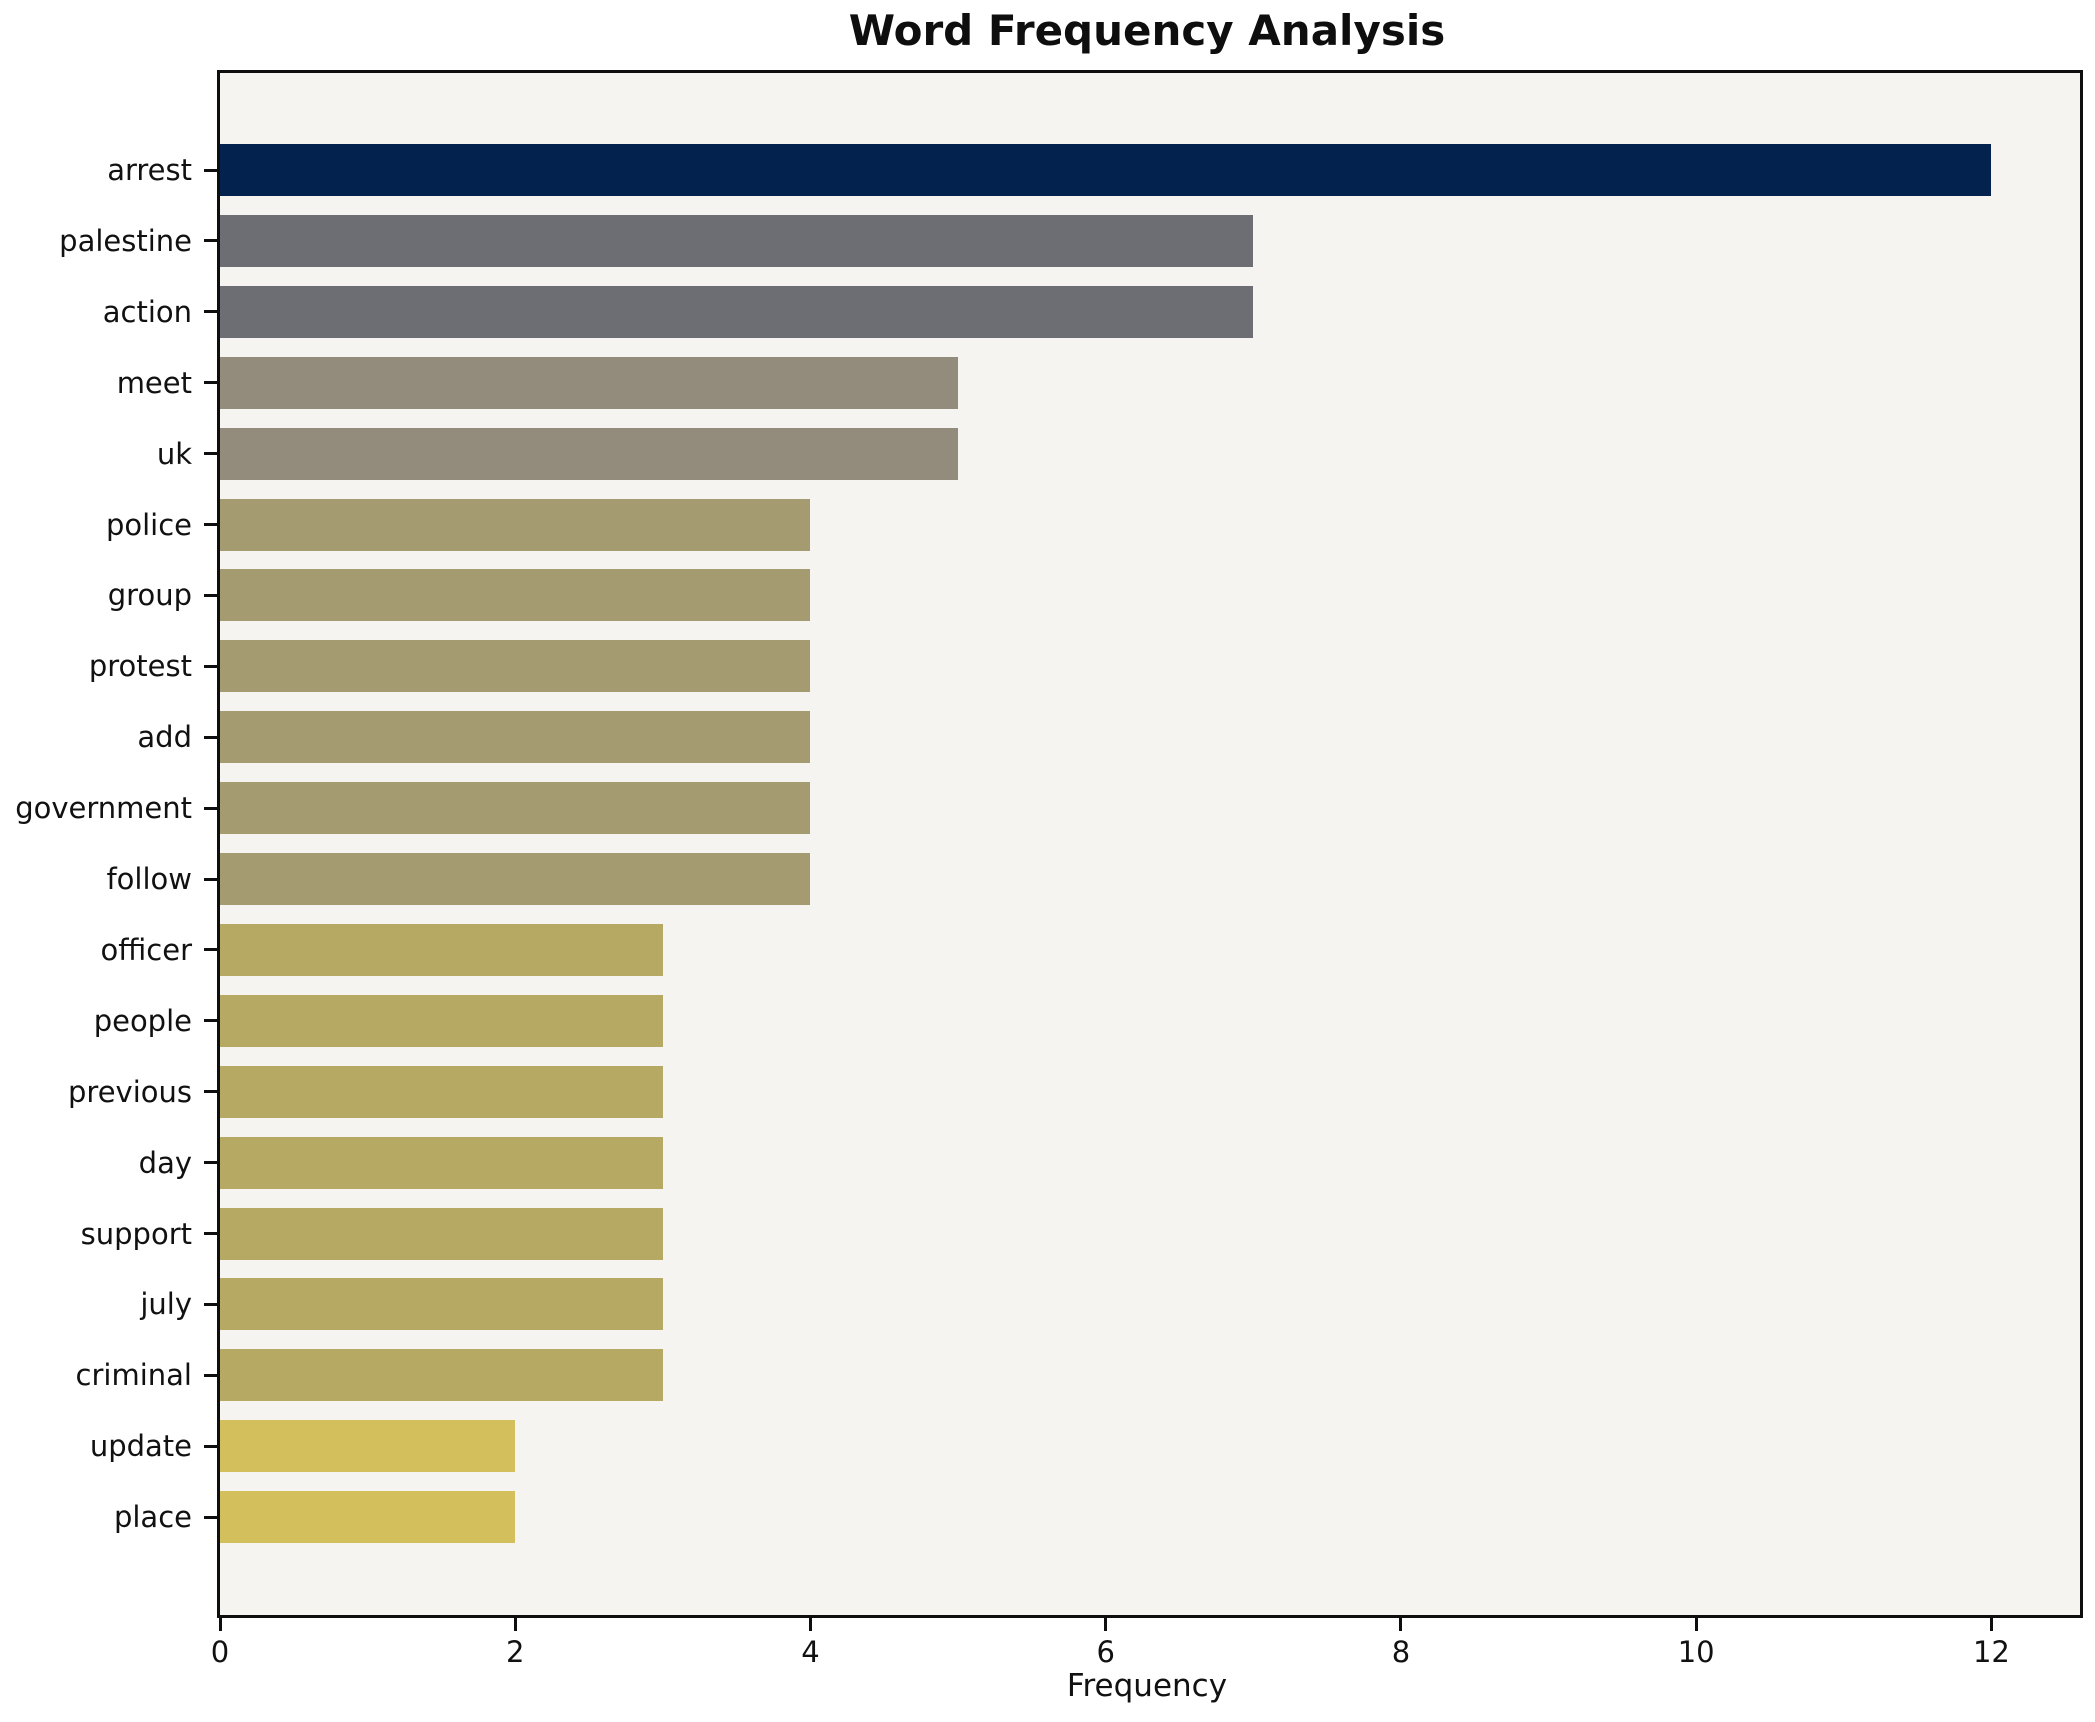 Image resolution: width=2095 pixels, height=1722 pixels. Describe the element at coordinates (515, 737) in the screenshot. I see `bar-add` at that location.